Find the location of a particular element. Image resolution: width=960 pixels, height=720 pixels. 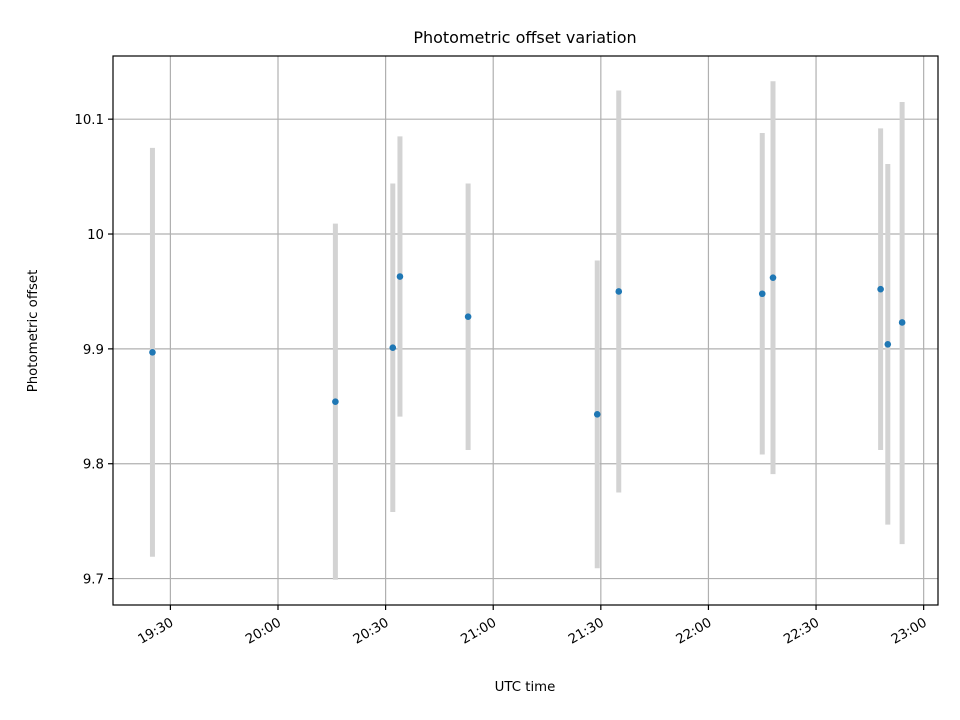

y-tick-label: 9.8 is located at coordinates (93, 465).